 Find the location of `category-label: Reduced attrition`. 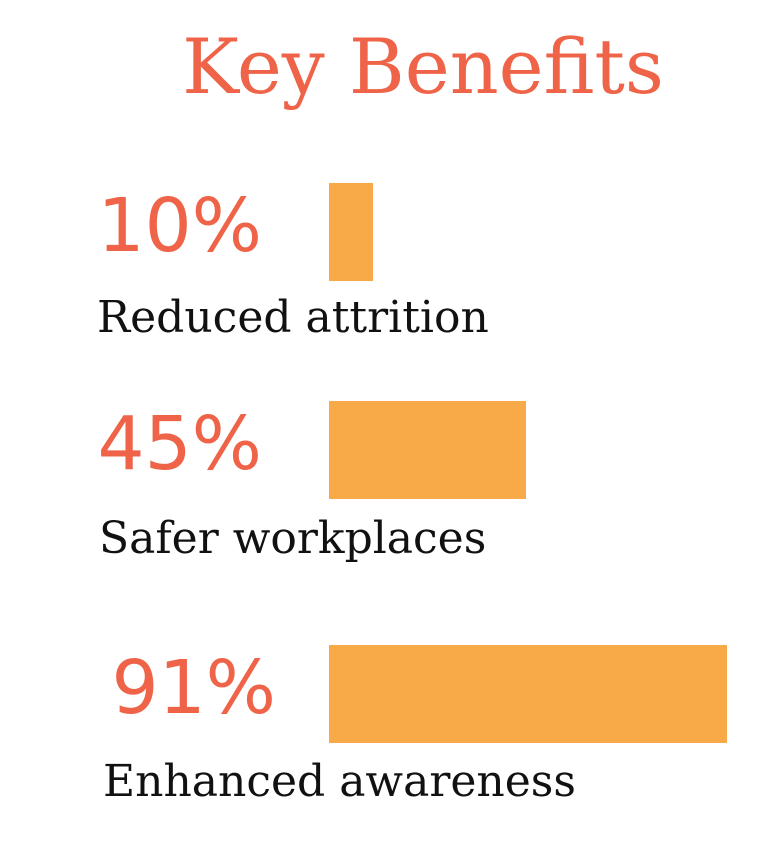

category-label: Reduced attrition is located at coordinates (293, 317).